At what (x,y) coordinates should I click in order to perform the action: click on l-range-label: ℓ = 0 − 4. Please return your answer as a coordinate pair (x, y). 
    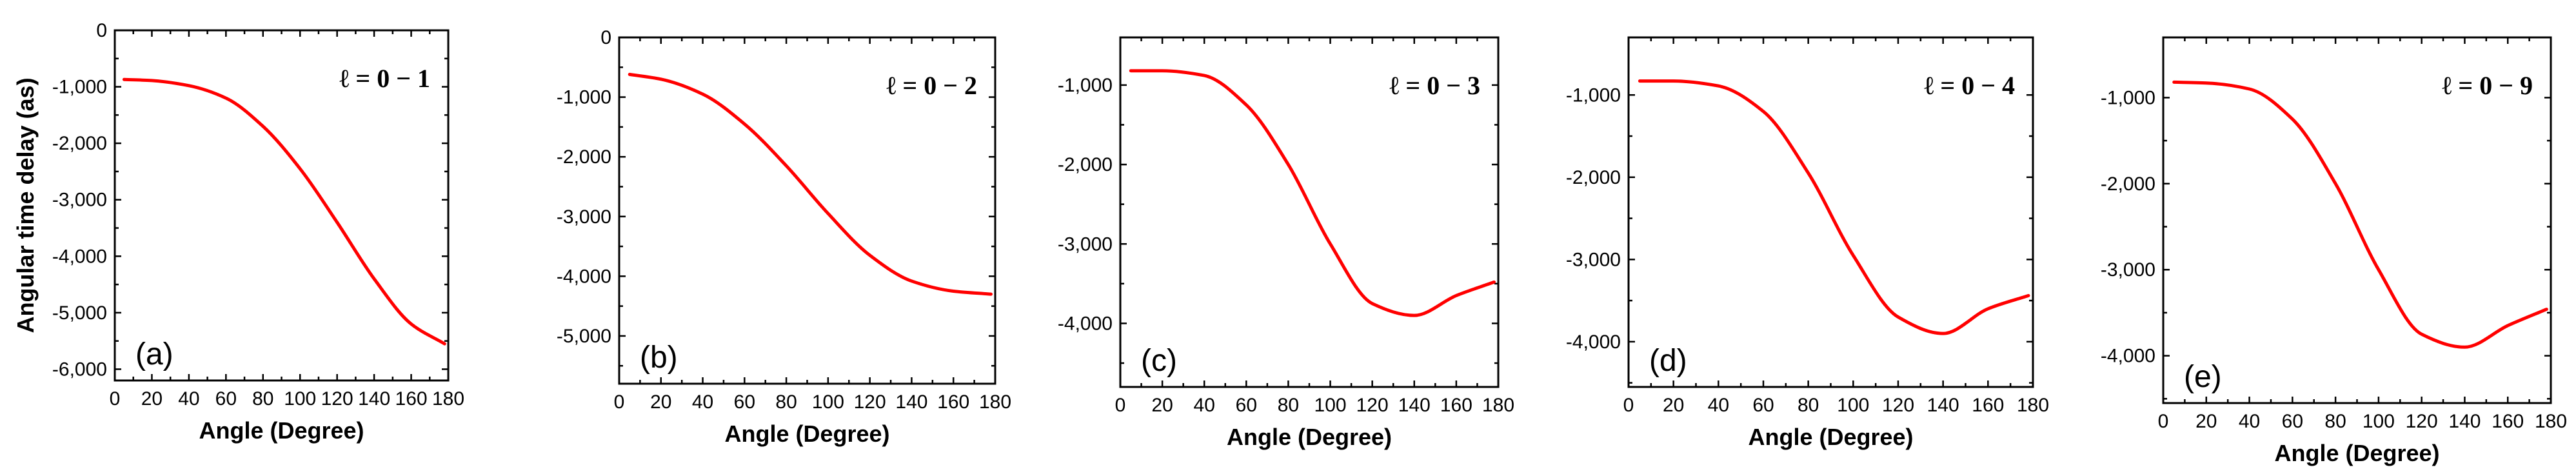
    Looking at the image, I should click on (1969, 85).